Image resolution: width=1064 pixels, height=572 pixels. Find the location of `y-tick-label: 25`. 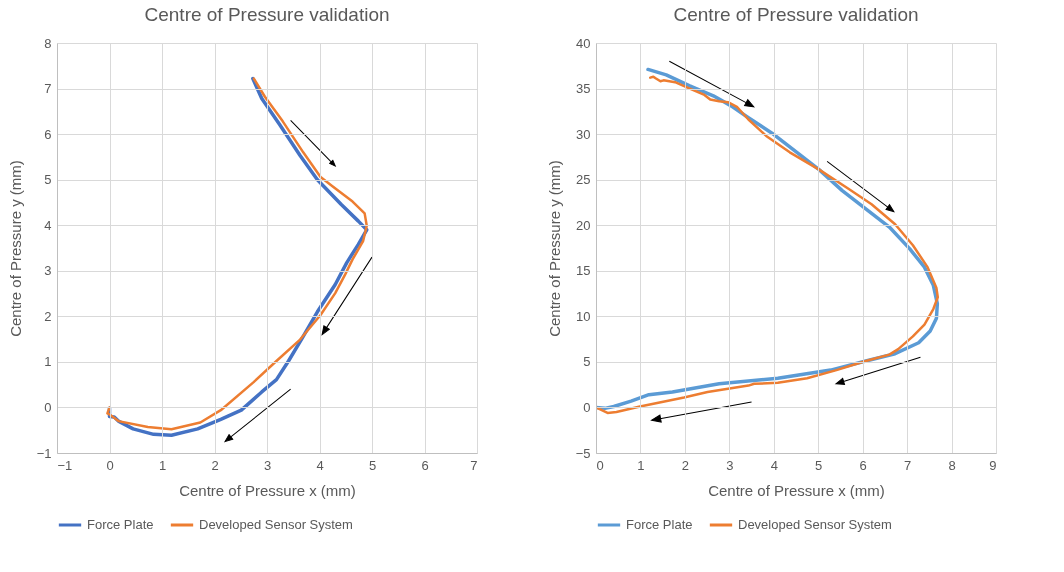

y-tick-label: 25 is located at coordinates (583, 180).